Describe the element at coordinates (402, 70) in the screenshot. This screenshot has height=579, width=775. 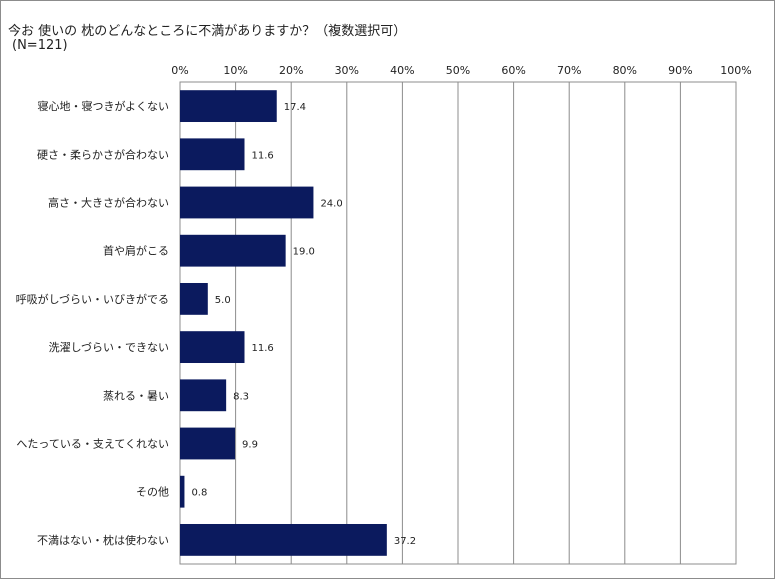
I see `x-tick-label: 40%` at that location.